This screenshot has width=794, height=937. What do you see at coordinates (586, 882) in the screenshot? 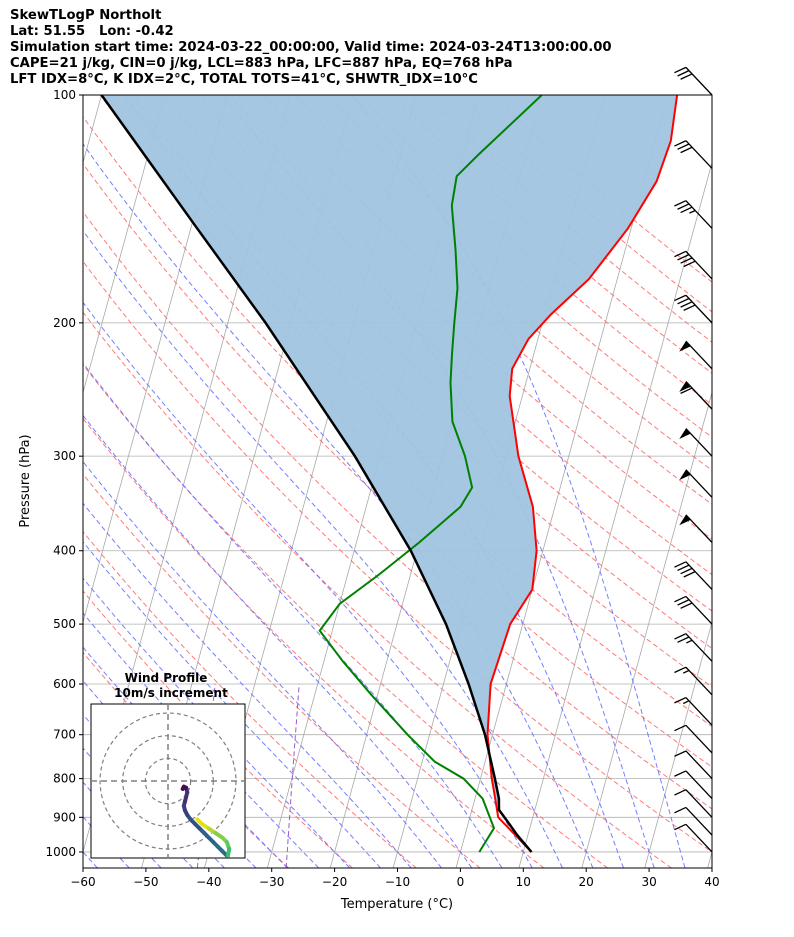
I see `x-tick-label: 20` at bounding box center [586, 882].